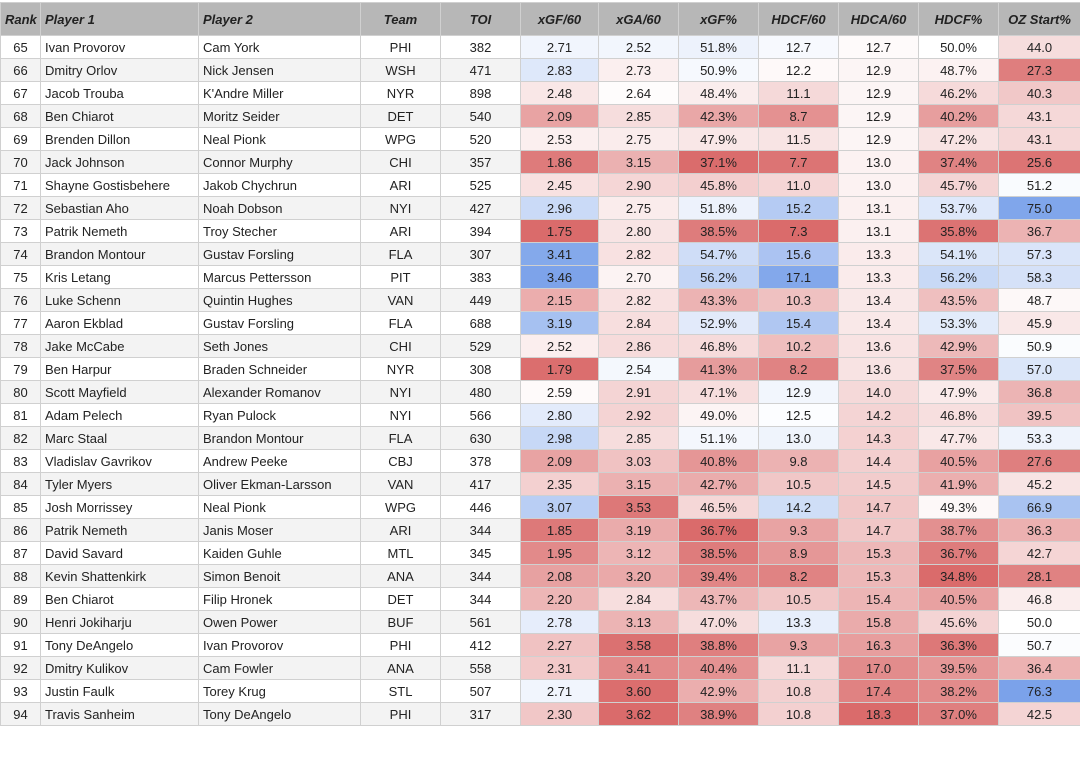  What do you see at coordinates (560, 392) in the screenshot?
I see `cell-xgf-60: 2.59` at bounding box center [560, 392].